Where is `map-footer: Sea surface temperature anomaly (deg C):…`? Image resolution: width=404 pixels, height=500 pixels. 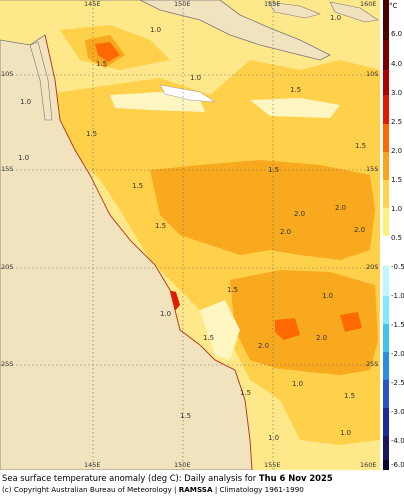
map-footer: Sea surface temperature anomaly (deg C):… is located at coordinates (202, 485).